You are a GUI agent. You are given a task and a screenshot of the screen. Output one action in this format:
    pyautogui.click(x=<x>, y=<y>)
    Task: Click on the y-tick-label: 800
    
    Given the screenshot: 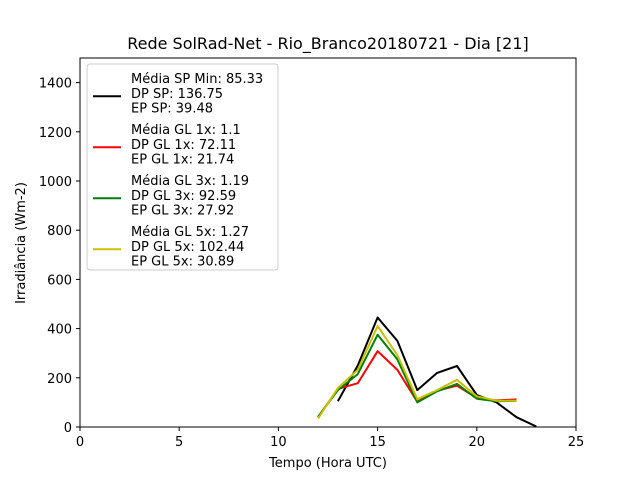 What is the action you would take?
    pyautogui.click(x=59, y=231)
    